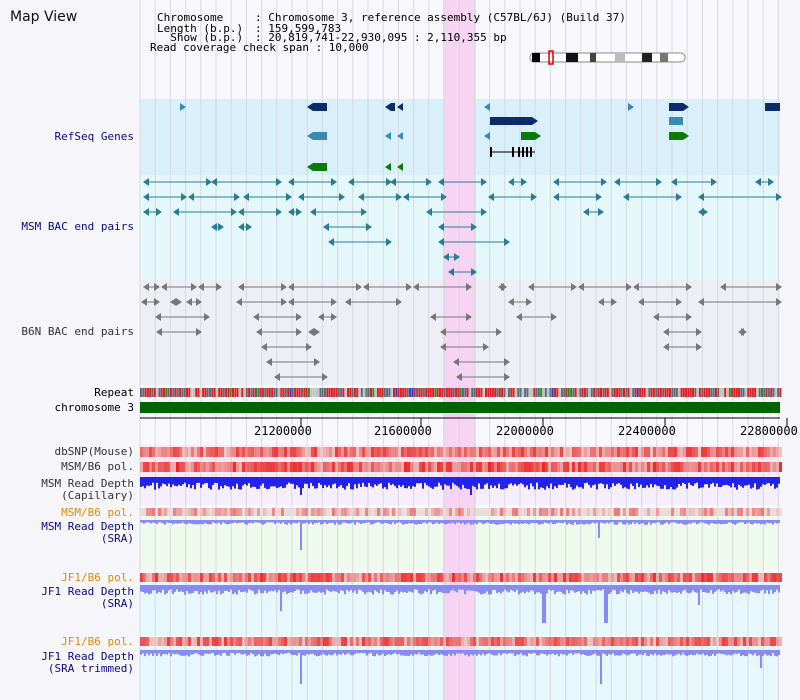  Describe the element at coordinates (97, 466) in the screenshot. I see `track-label-msm-b6-pol: MSM/B6 pol.` at that location.